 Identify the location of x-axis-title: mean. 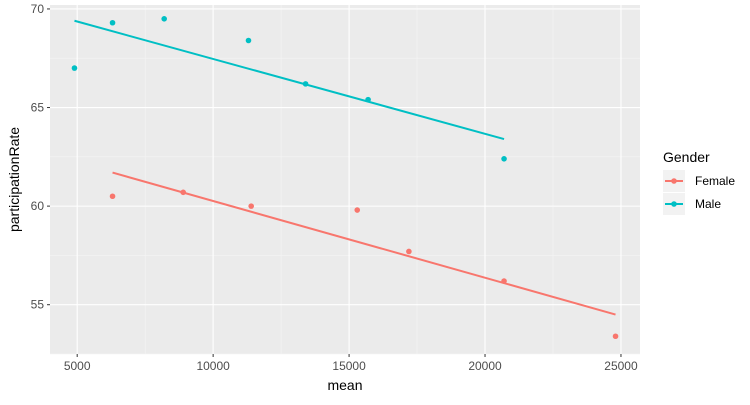
(344, 385).